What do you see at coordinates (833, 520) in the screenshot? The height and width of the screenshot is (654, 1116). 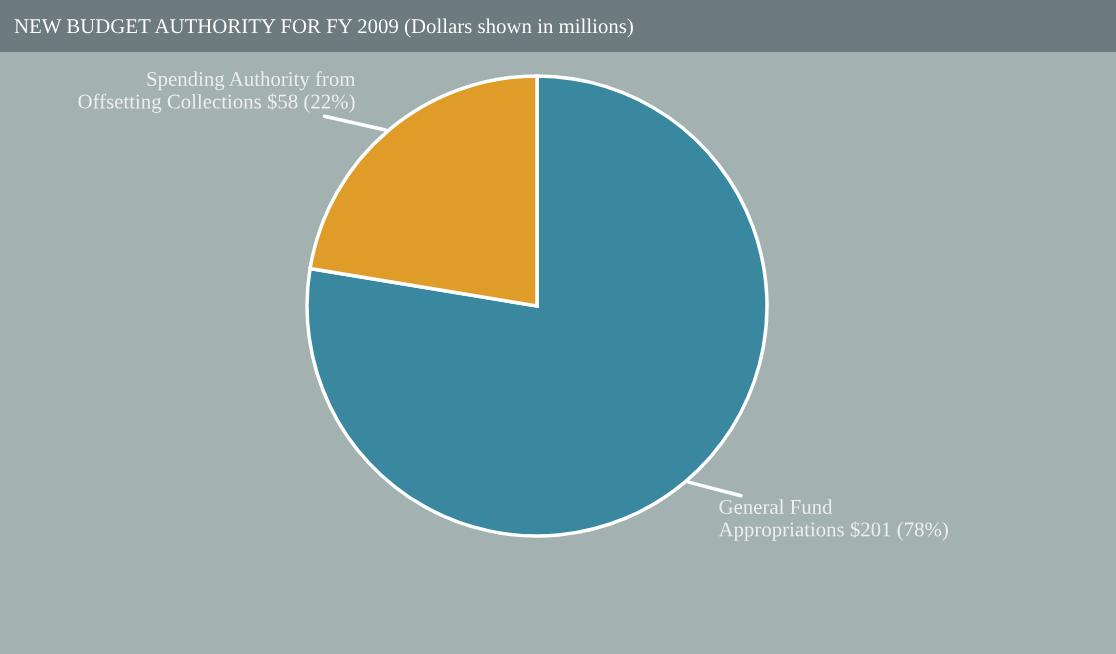 I see `slice-label: General Fund Appropriations $201 (78%)` at bounding box center [833, 520].